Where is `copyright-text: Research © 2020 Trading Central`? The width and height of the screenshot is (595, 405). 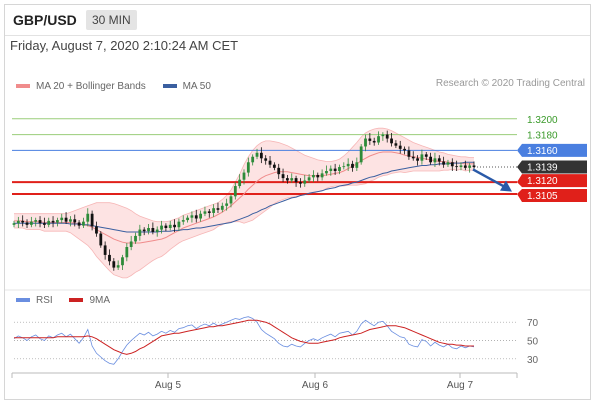
copyright-text: Research © 2020 Trading Central is located at coordinates (510, 83).